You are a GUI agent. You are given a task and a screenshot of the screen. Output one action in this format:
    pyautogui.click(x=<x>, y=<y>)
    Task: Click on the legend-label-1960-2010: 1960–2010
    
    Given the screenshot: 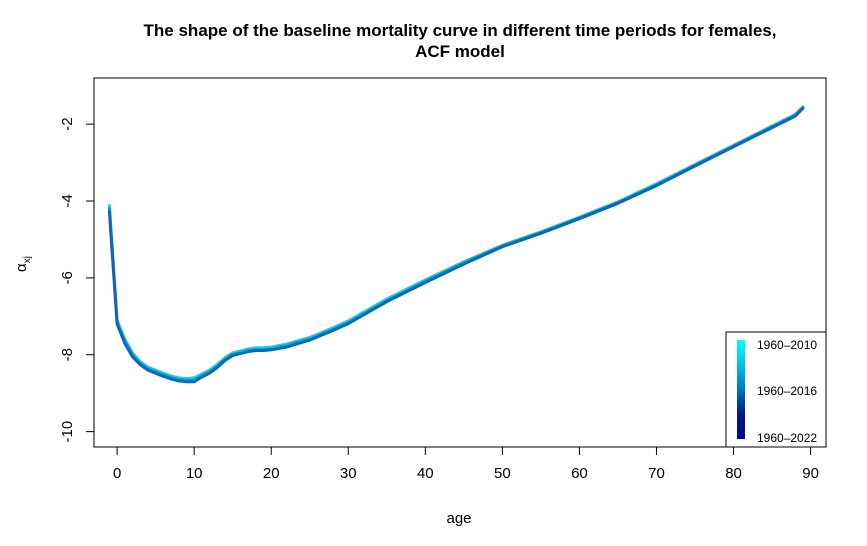 What is the action you would take?
    pyautogui.click(x=787, y=345)
    